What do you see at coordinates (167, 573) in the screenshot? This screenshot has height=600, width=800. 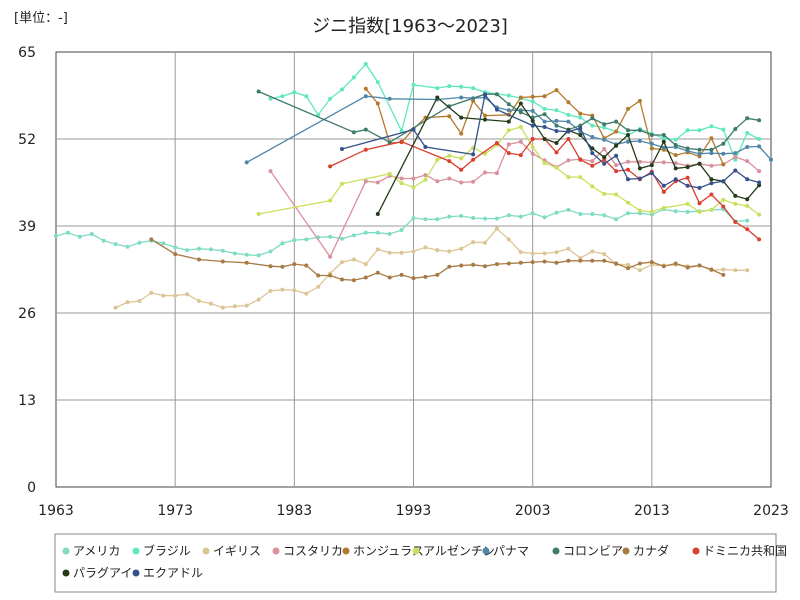 I see `legend-item: エクアドル` at bounding box center [167, 573].